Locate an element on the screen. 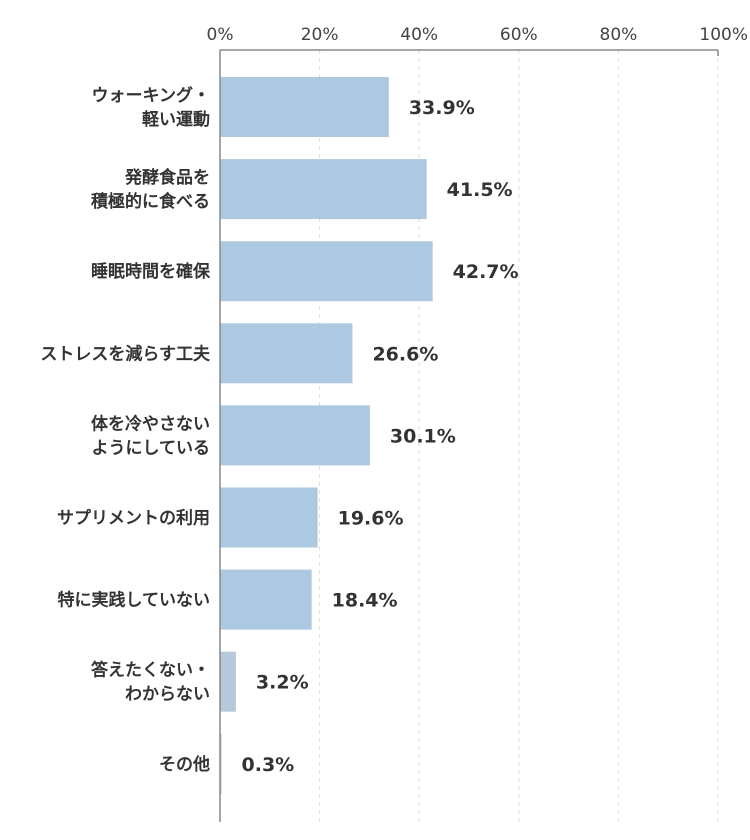  category-label: 睡眠時間を確保 is located at coordinates (151, 271).